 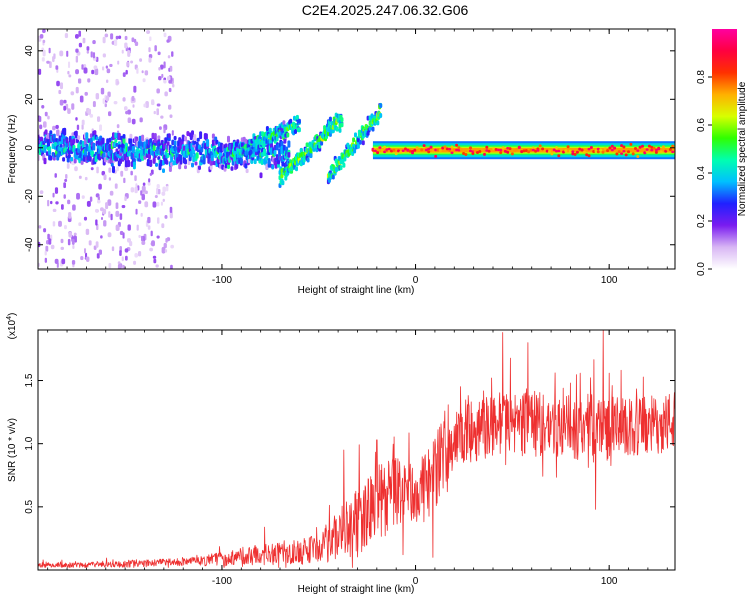 What do you see at coordinates (12, 450) in the screenshot?
I see `snr-y-label: SNR (10 * v/v)` at bounding box center [12, 450].